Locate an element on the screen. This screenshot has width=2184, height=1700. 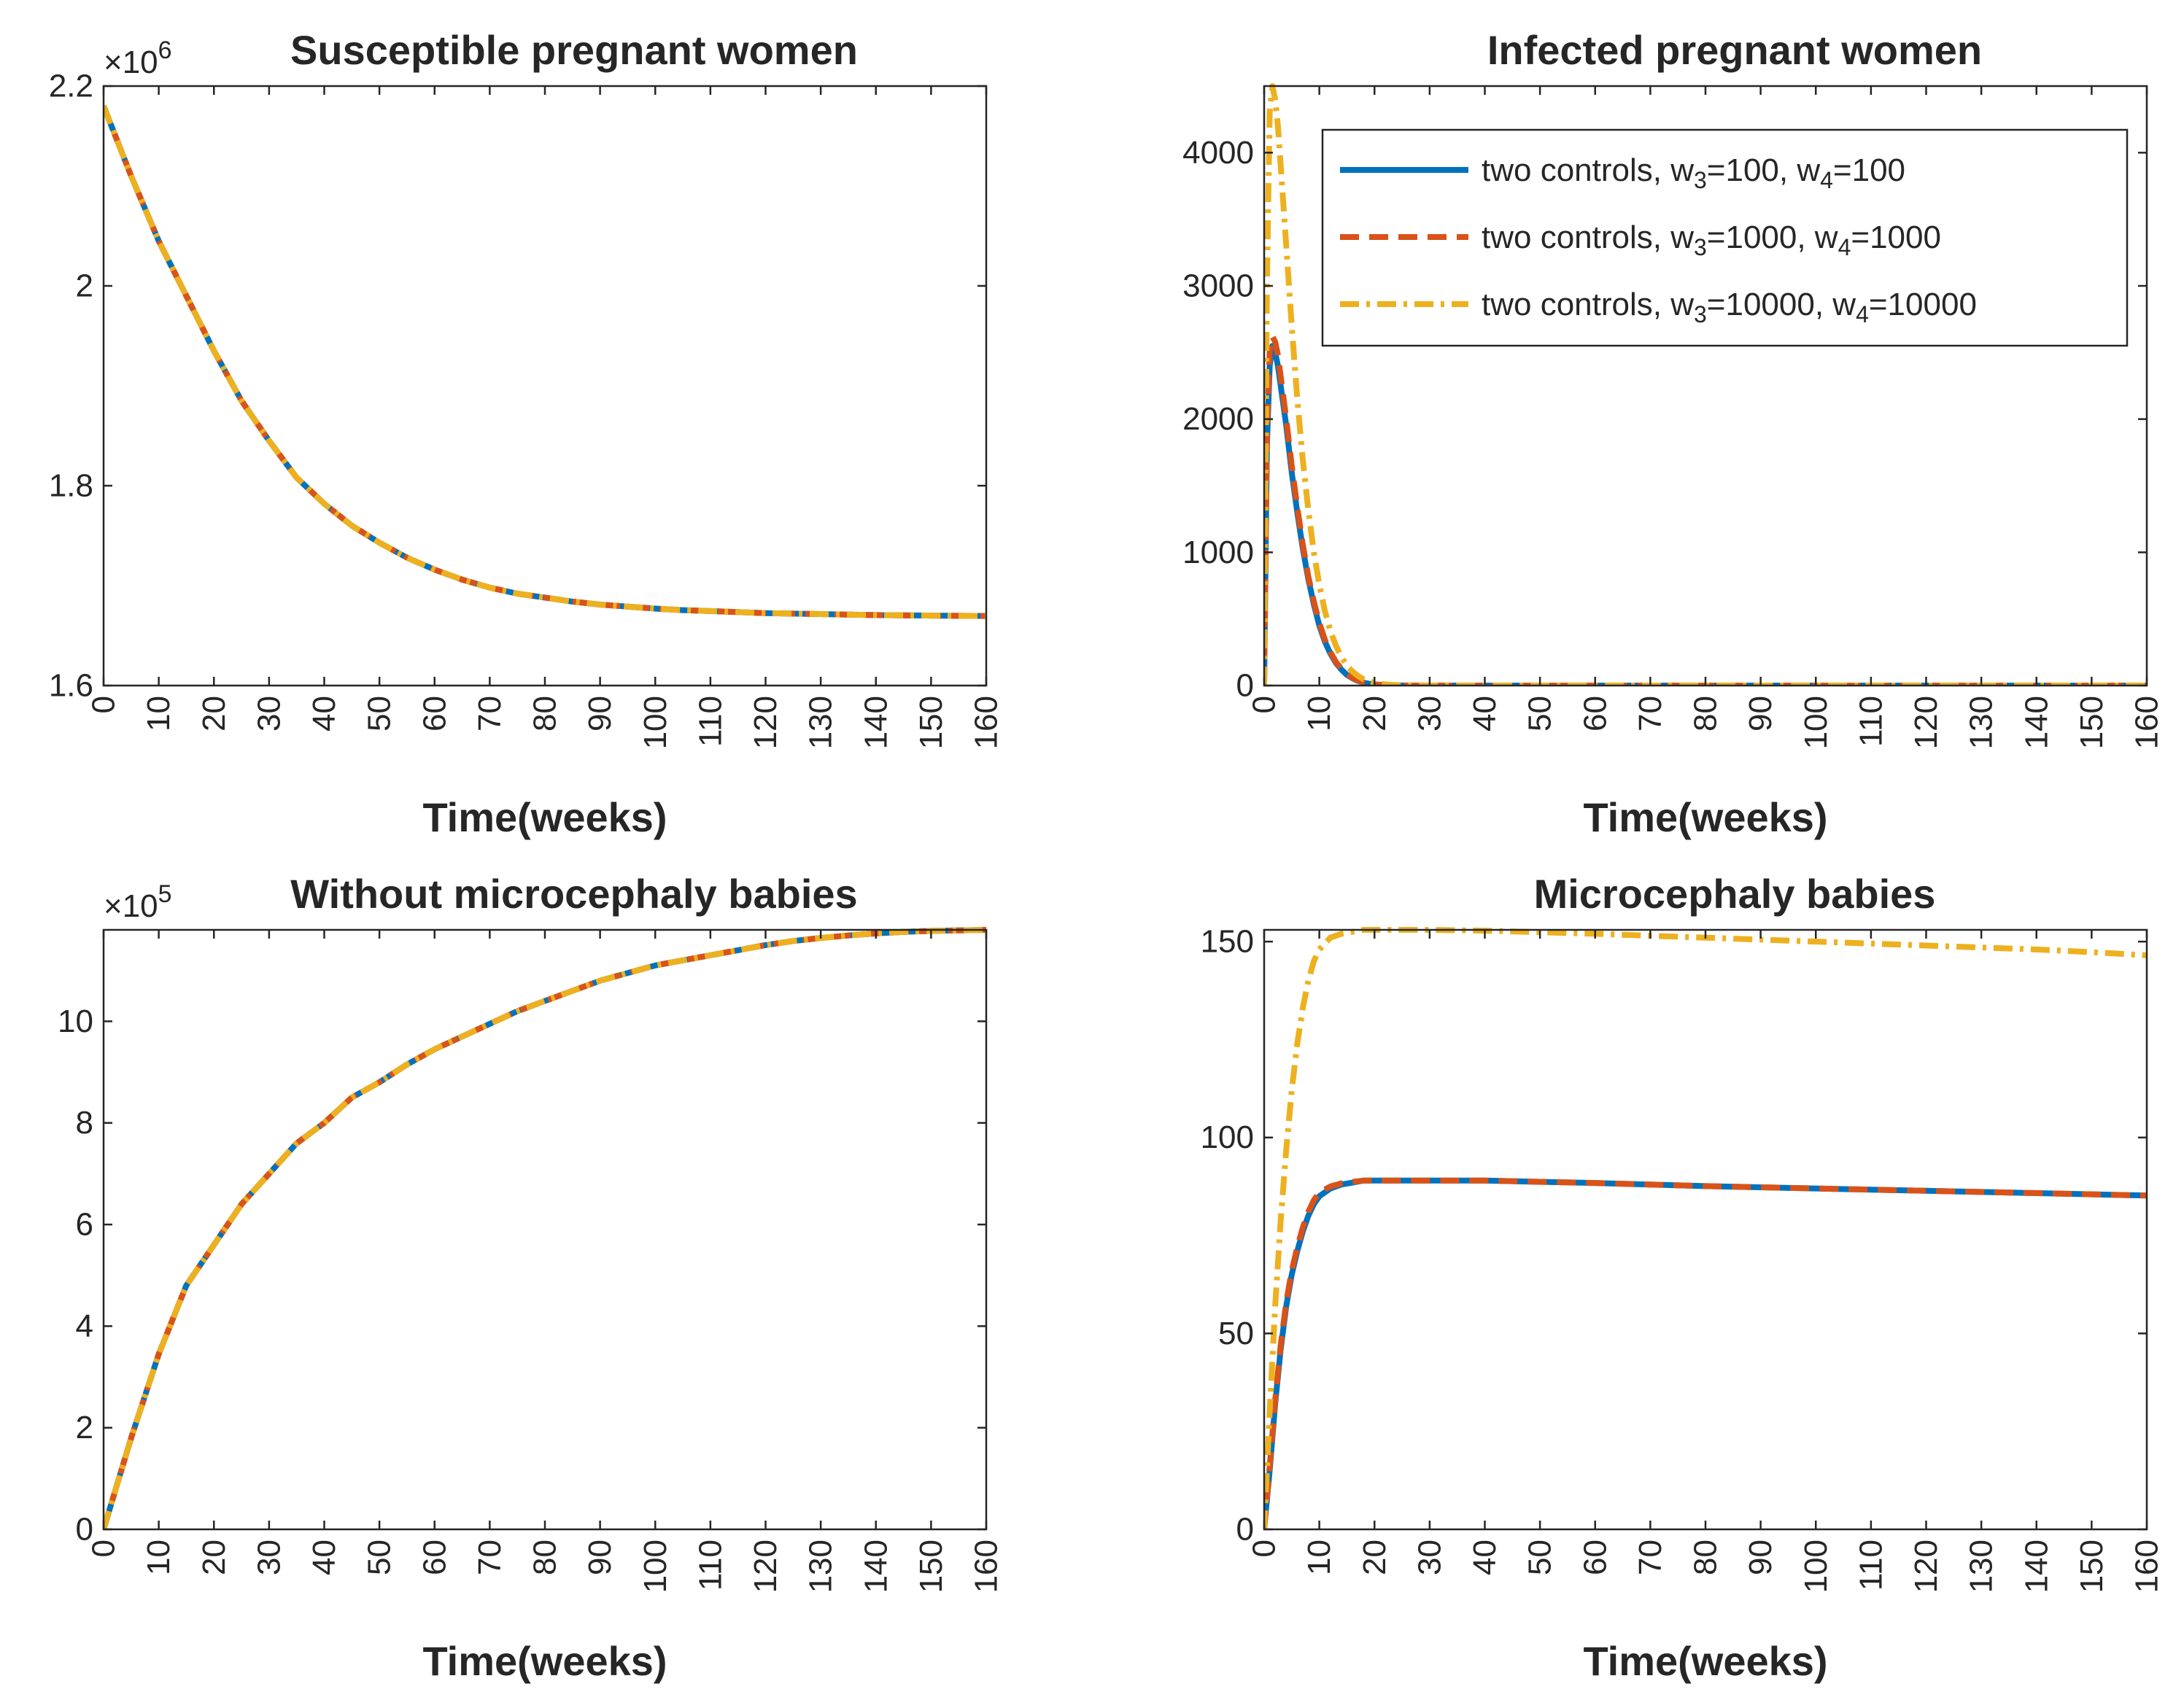
y-tick-label: 150 is located at coordinates (1227, 942).